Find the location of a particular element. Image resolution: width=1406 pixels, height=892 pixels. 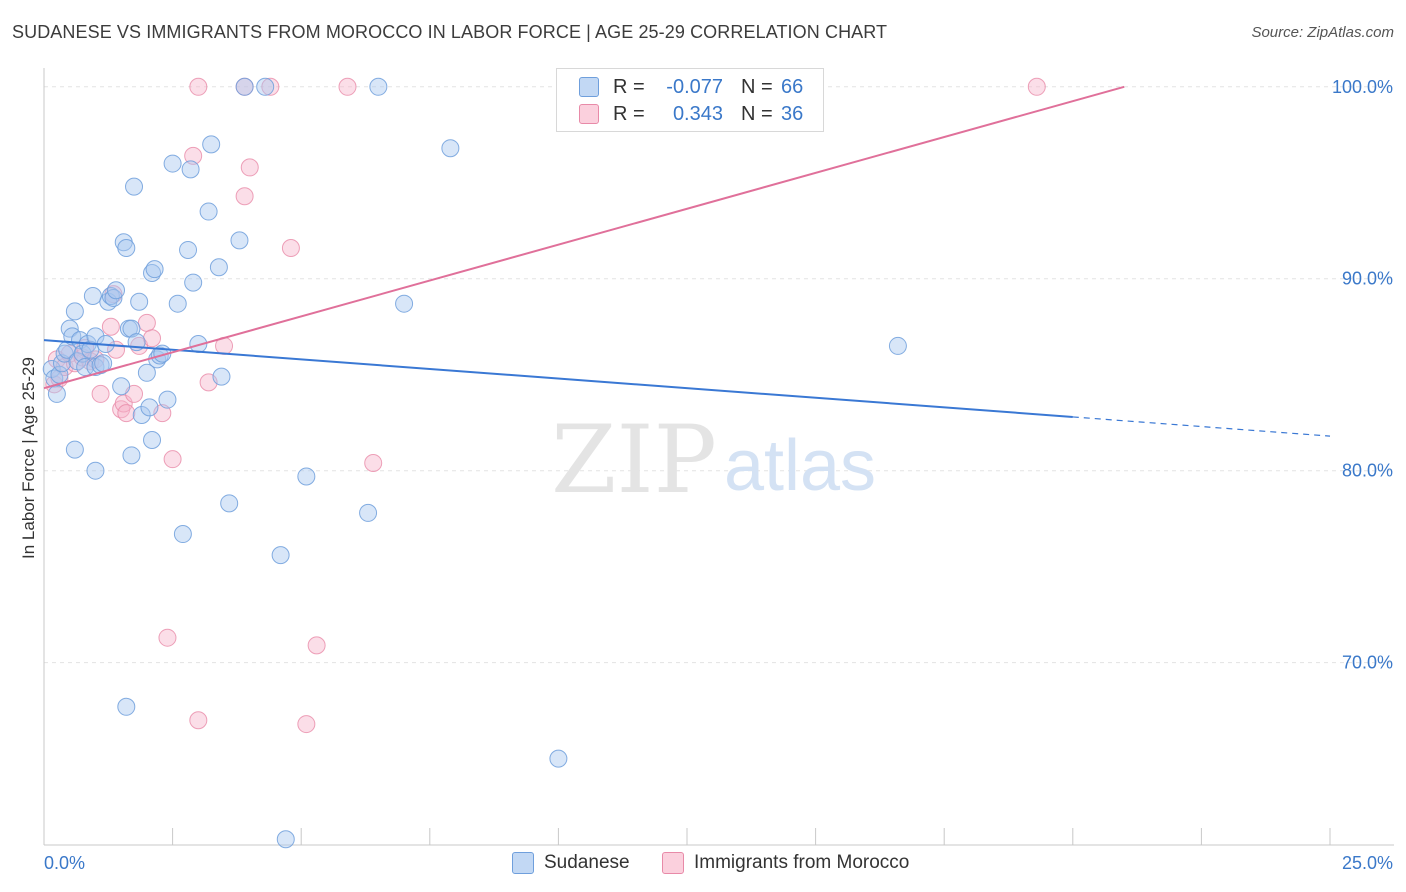

sudanese-trend-extension is located at coordinates (1201, 426).